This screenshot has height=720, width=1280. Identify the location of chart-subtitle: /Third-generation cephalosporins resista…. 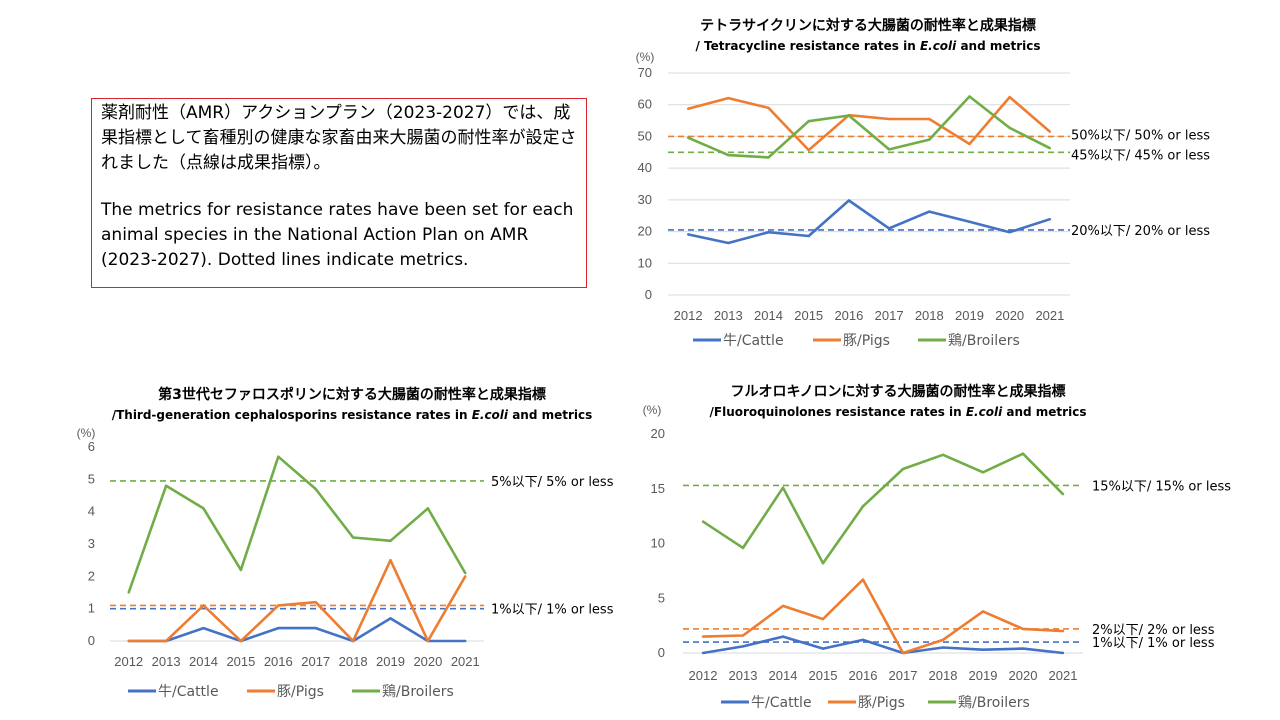
(352, 415).